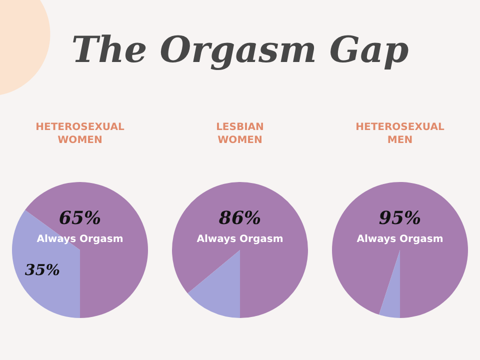 This screenshot has width=480, height=360. Describe the element at coordinates (80, 218) in the screenshot. I see `data-label: 65%` at that location.